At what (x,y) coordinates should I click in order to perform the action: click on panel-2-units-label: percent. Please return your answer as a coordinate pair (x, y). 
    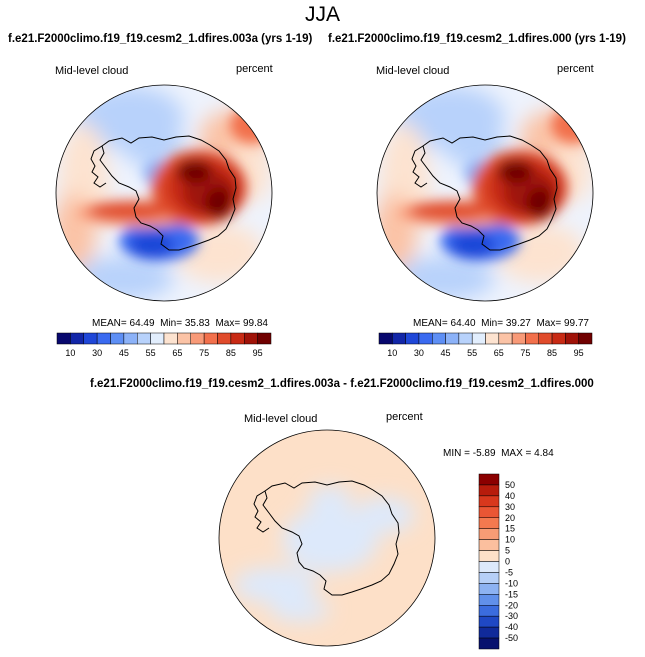
    Looking at the image, I should click on (575, 69).